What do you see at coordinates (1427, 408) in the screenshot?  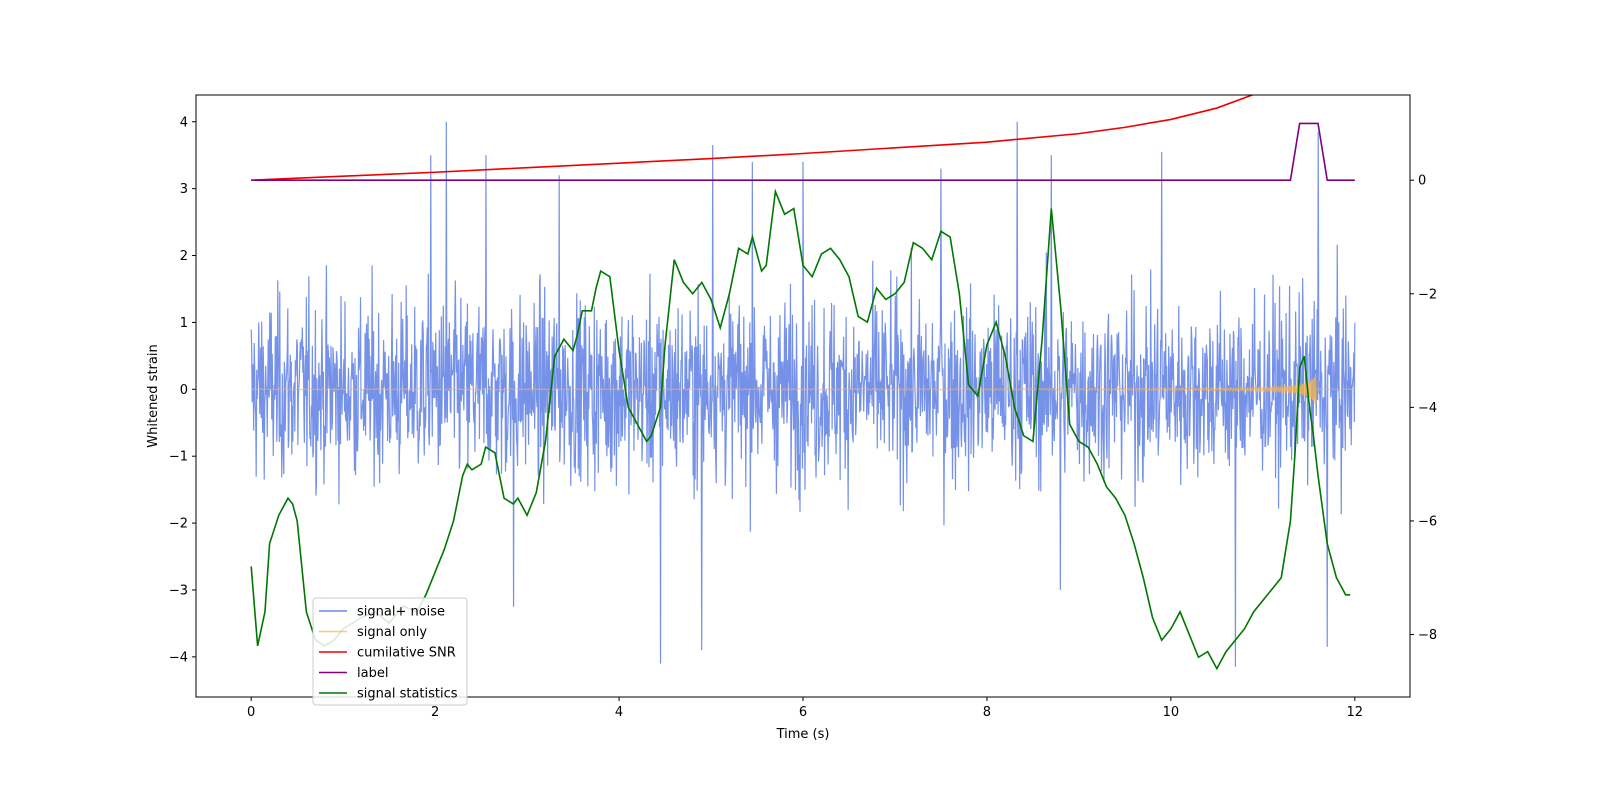 I see `y2-tick-label: −4` at bounding box center [1427, 408].